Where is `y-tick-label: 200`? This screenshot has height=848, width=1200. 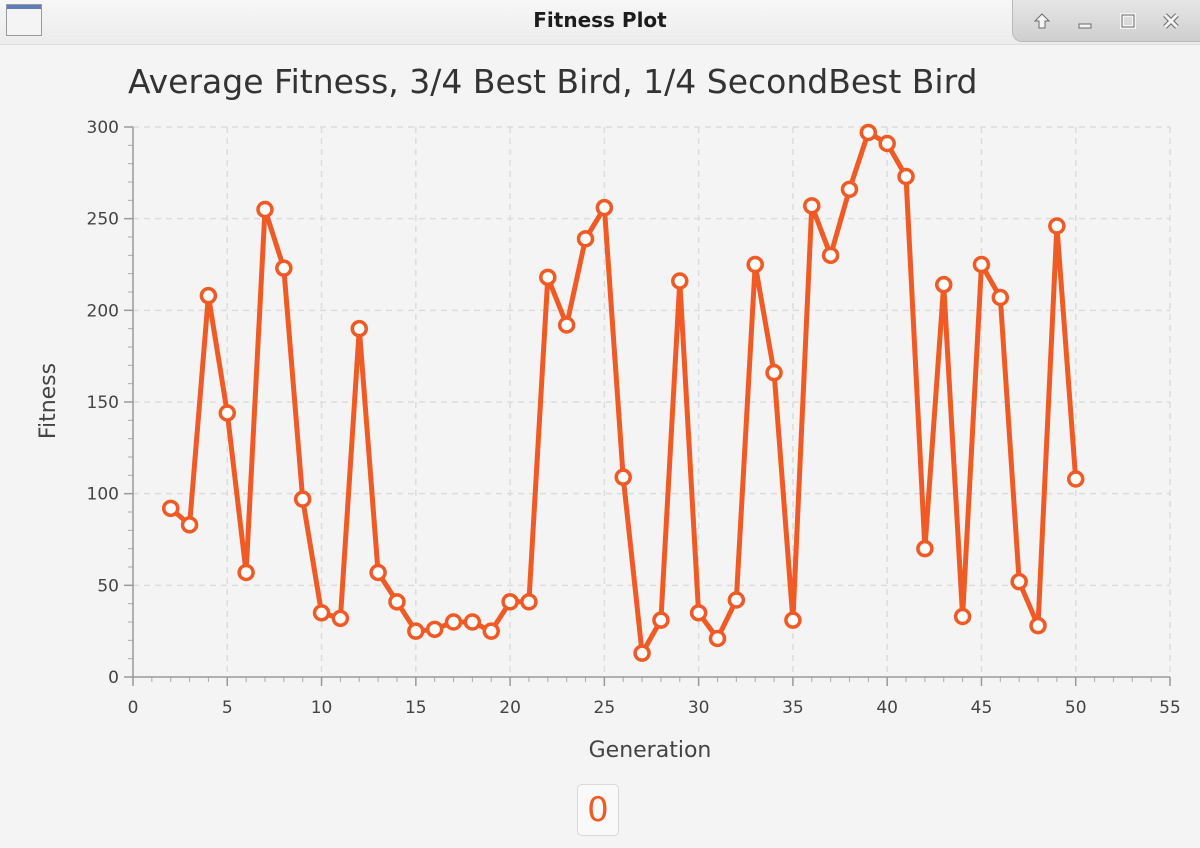 y-tick-label: 200 is located at coordinates (103, 311).